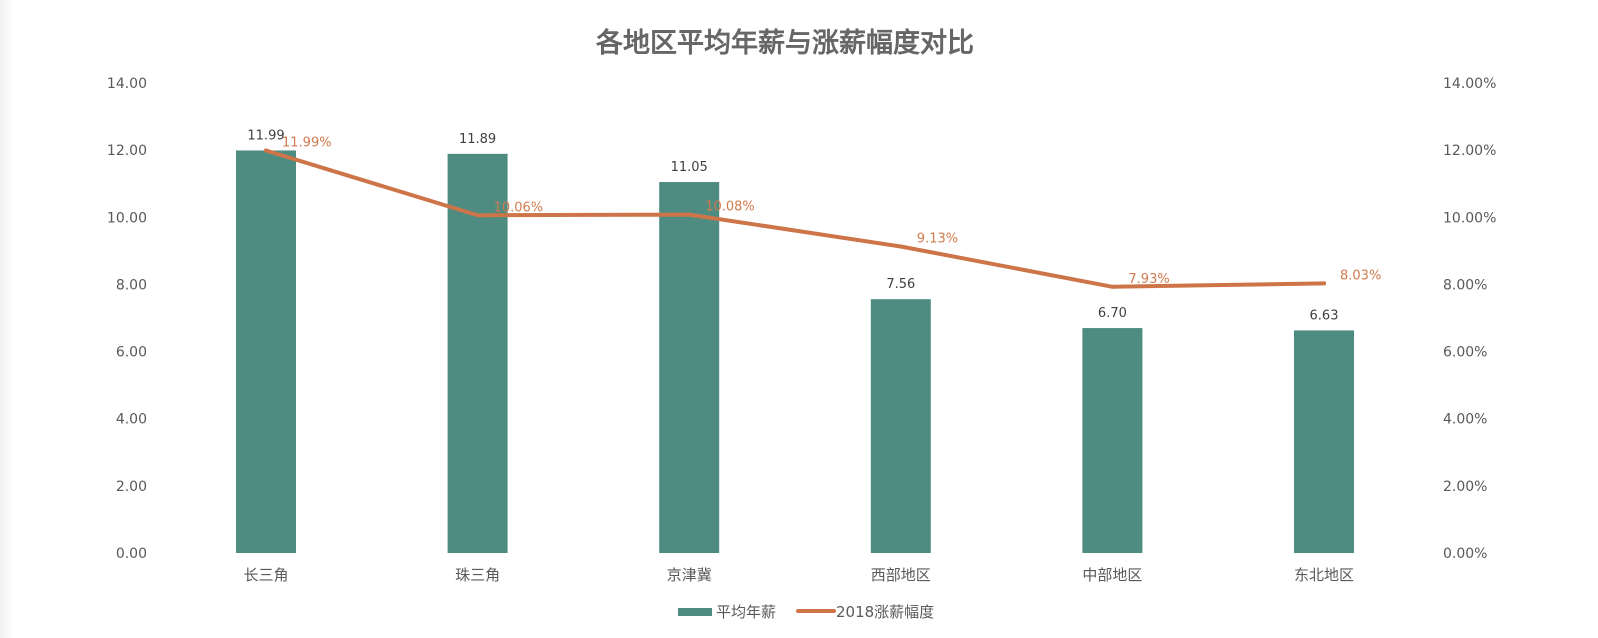 The image size is (1598, 638). Describe the element at coordinates (689, 167) in the screenshot. I see `bar-data-label: 11.05` at that location.